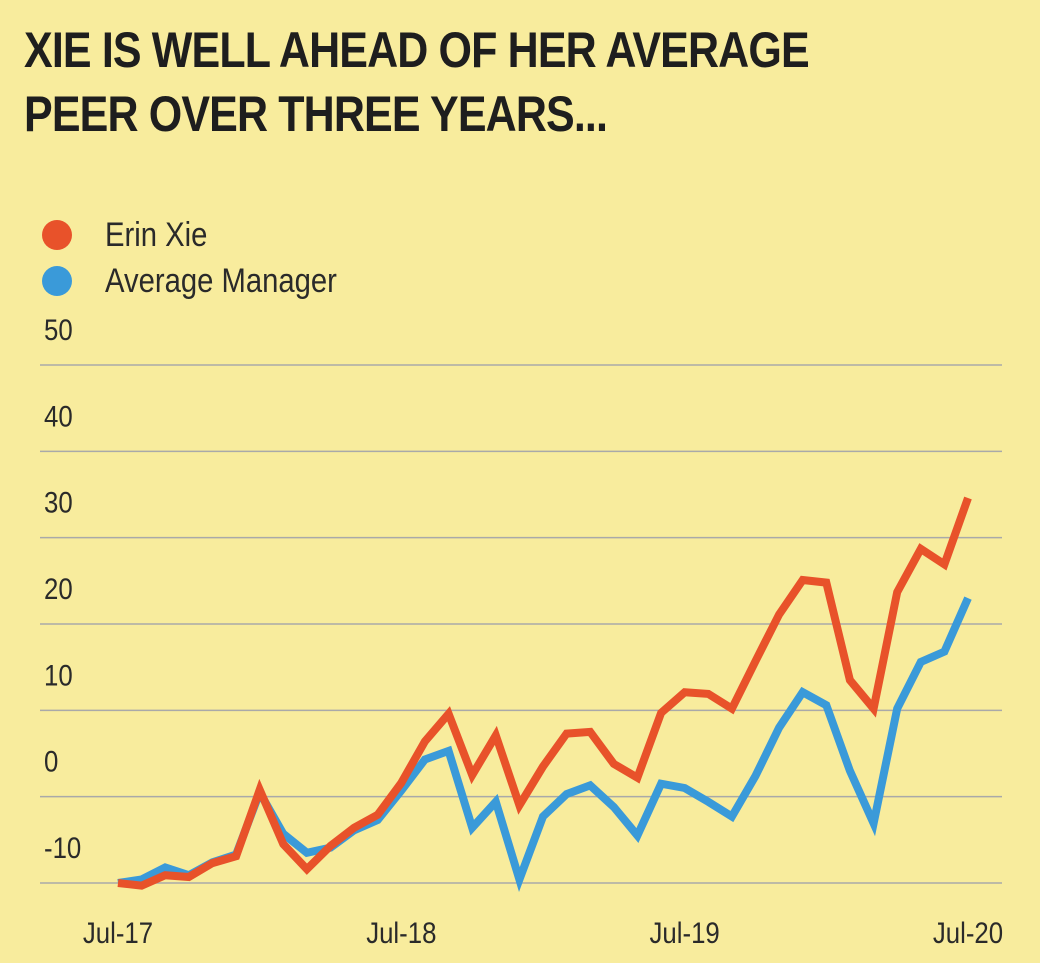 The image size is (1040, 963). I want to click on legend-marker-average-manager, so click(57, 281).